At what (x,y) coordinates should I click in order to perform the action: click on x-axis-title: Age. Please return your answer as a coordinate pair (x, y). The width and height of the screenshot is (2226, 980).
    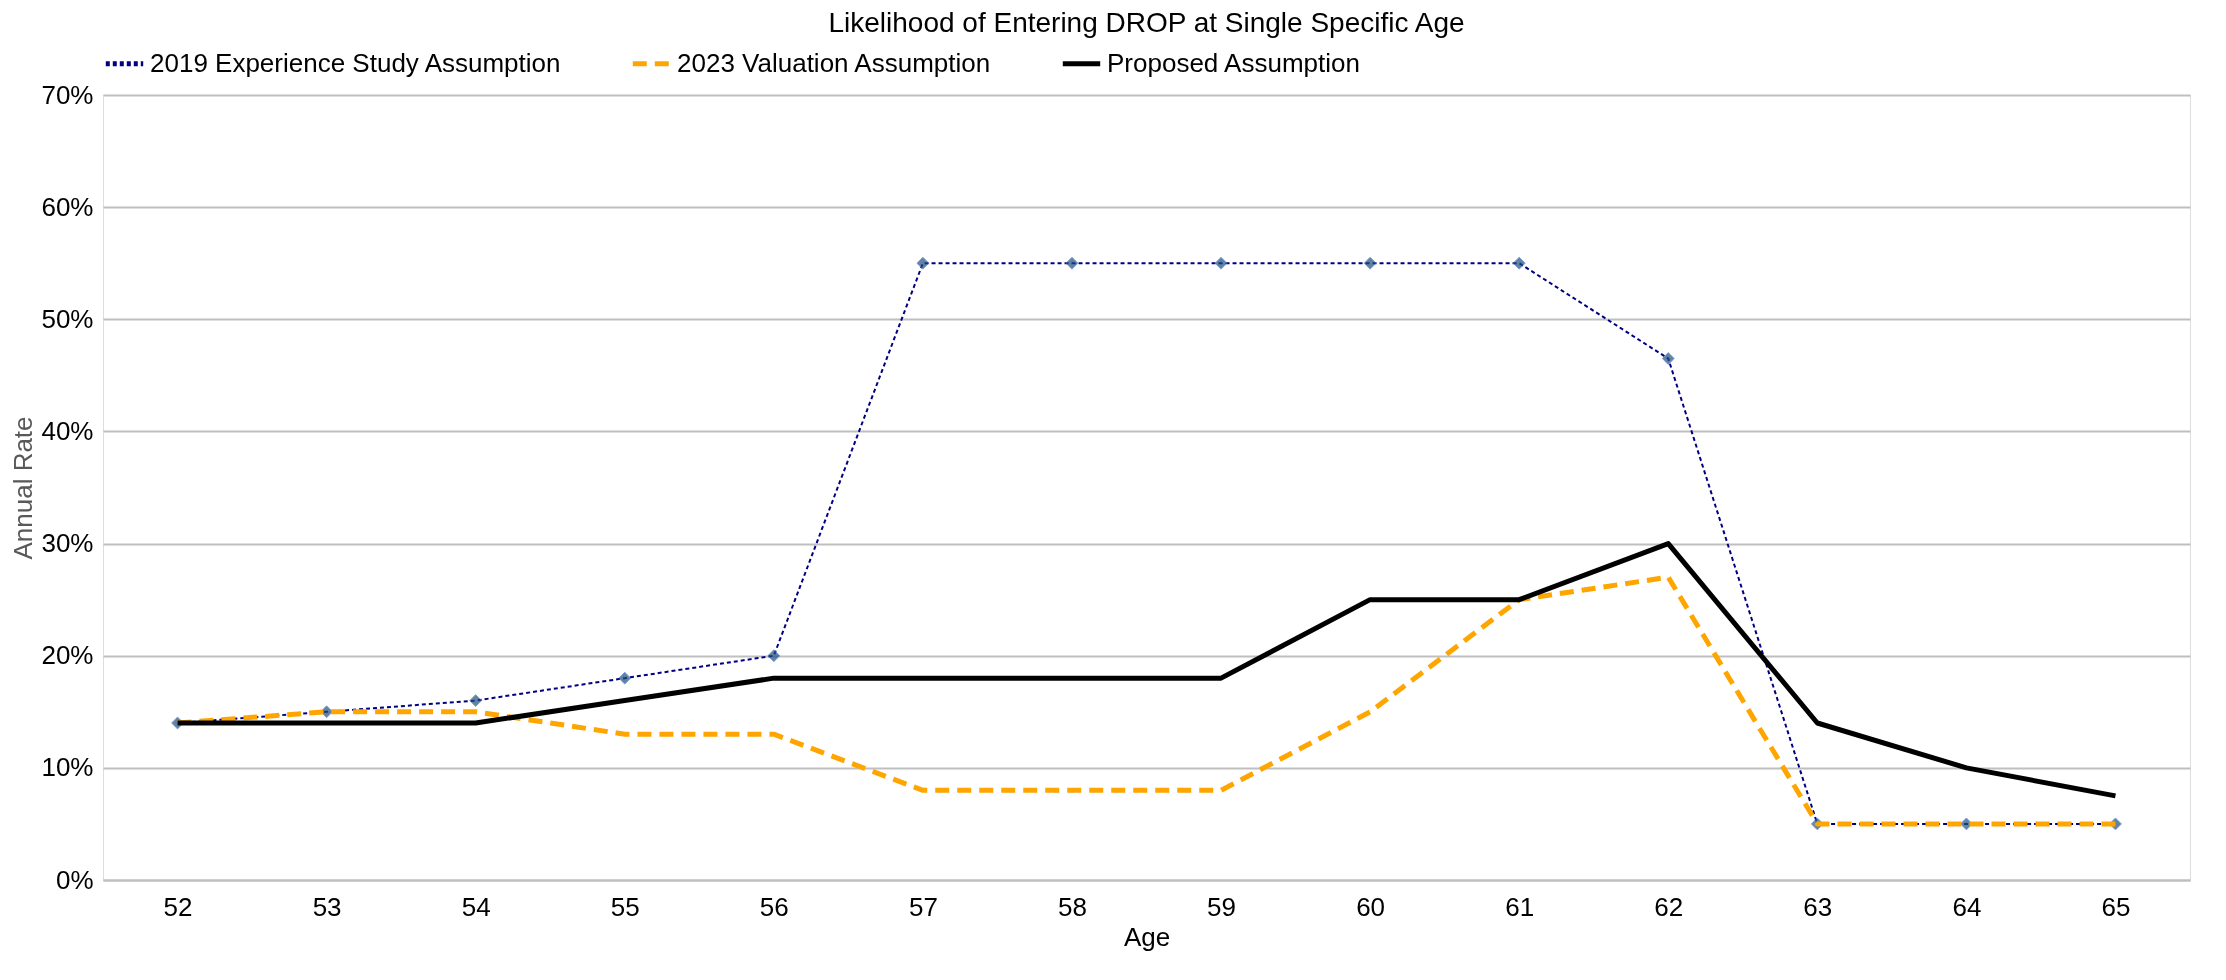
    Looking at the image, I should click on (1147, 936).